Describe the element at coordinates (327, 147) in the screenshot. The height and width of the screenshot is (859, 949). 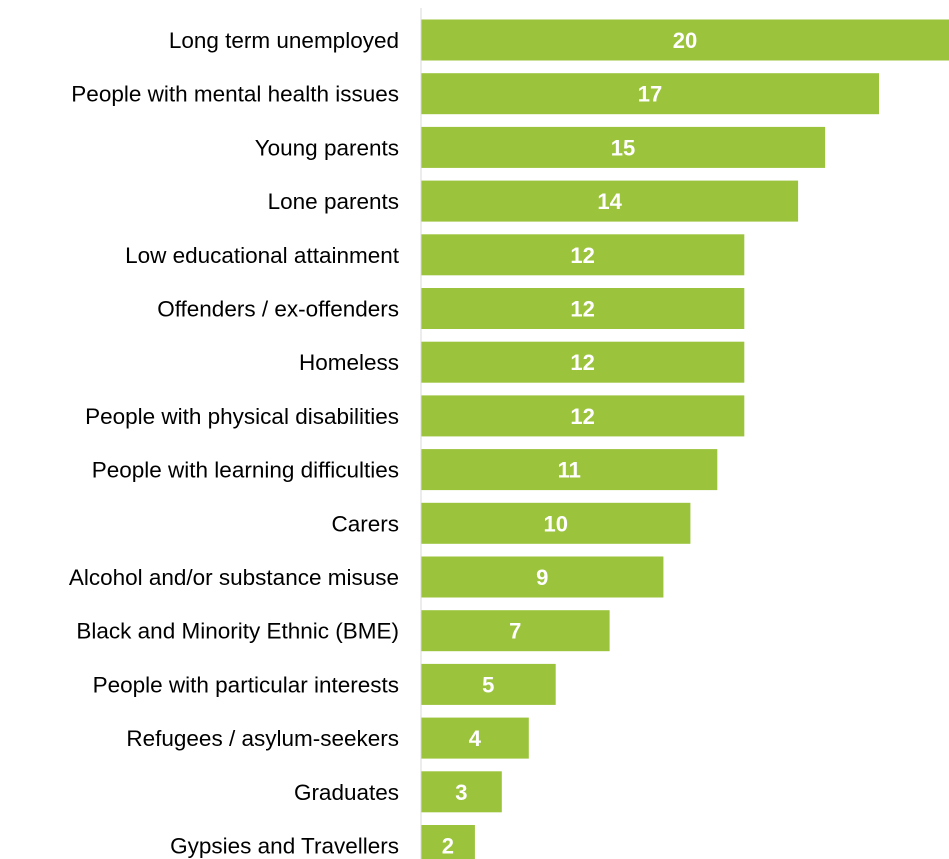
I see `category-label: Young parents` at that location.